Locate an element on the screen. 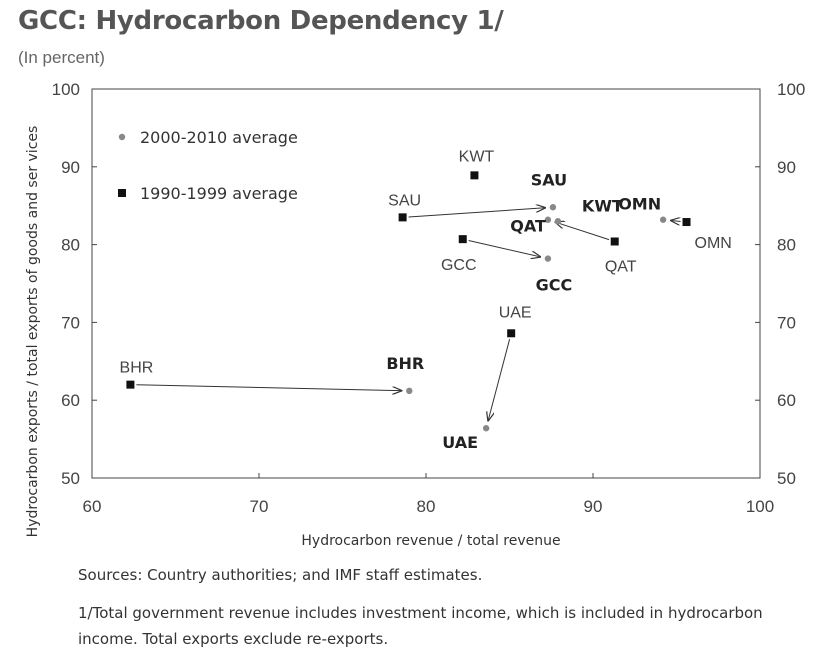 The image size is (831, 657). label-2000-2010-gcc: GCC is located at coordinates (554, 285).